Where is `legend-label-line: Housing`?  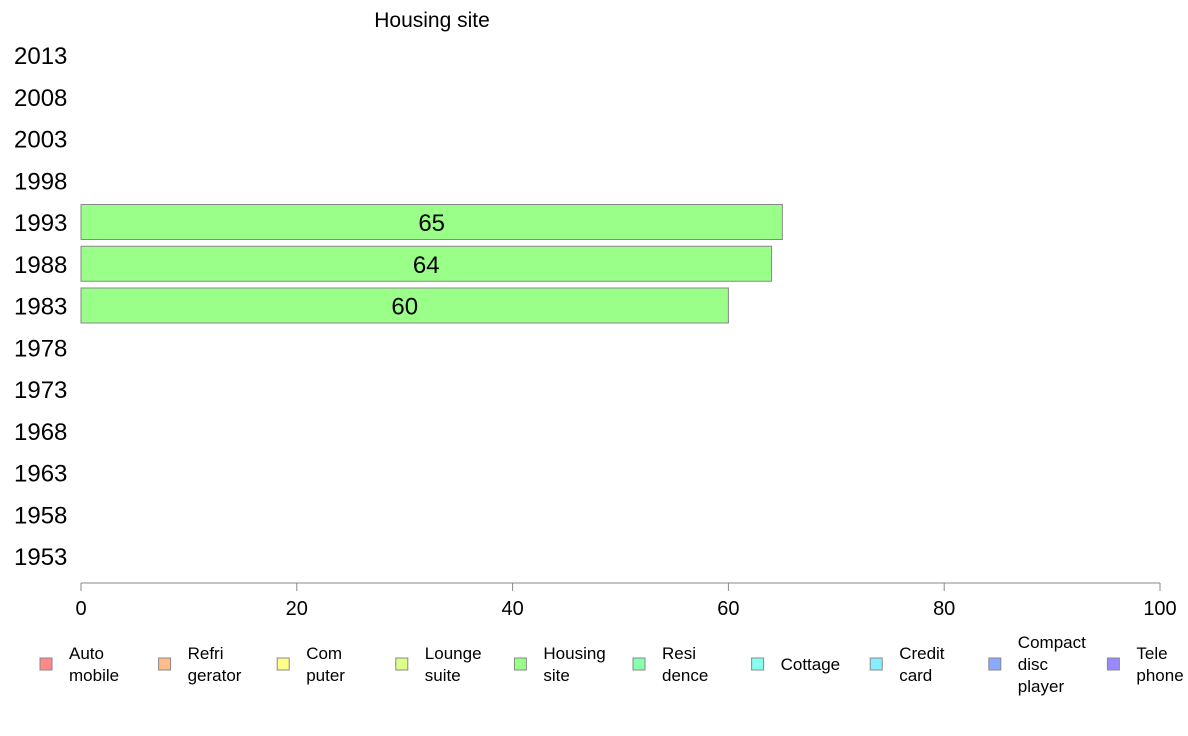
legend-label-line: Housing is located at coordinates (574, 653).